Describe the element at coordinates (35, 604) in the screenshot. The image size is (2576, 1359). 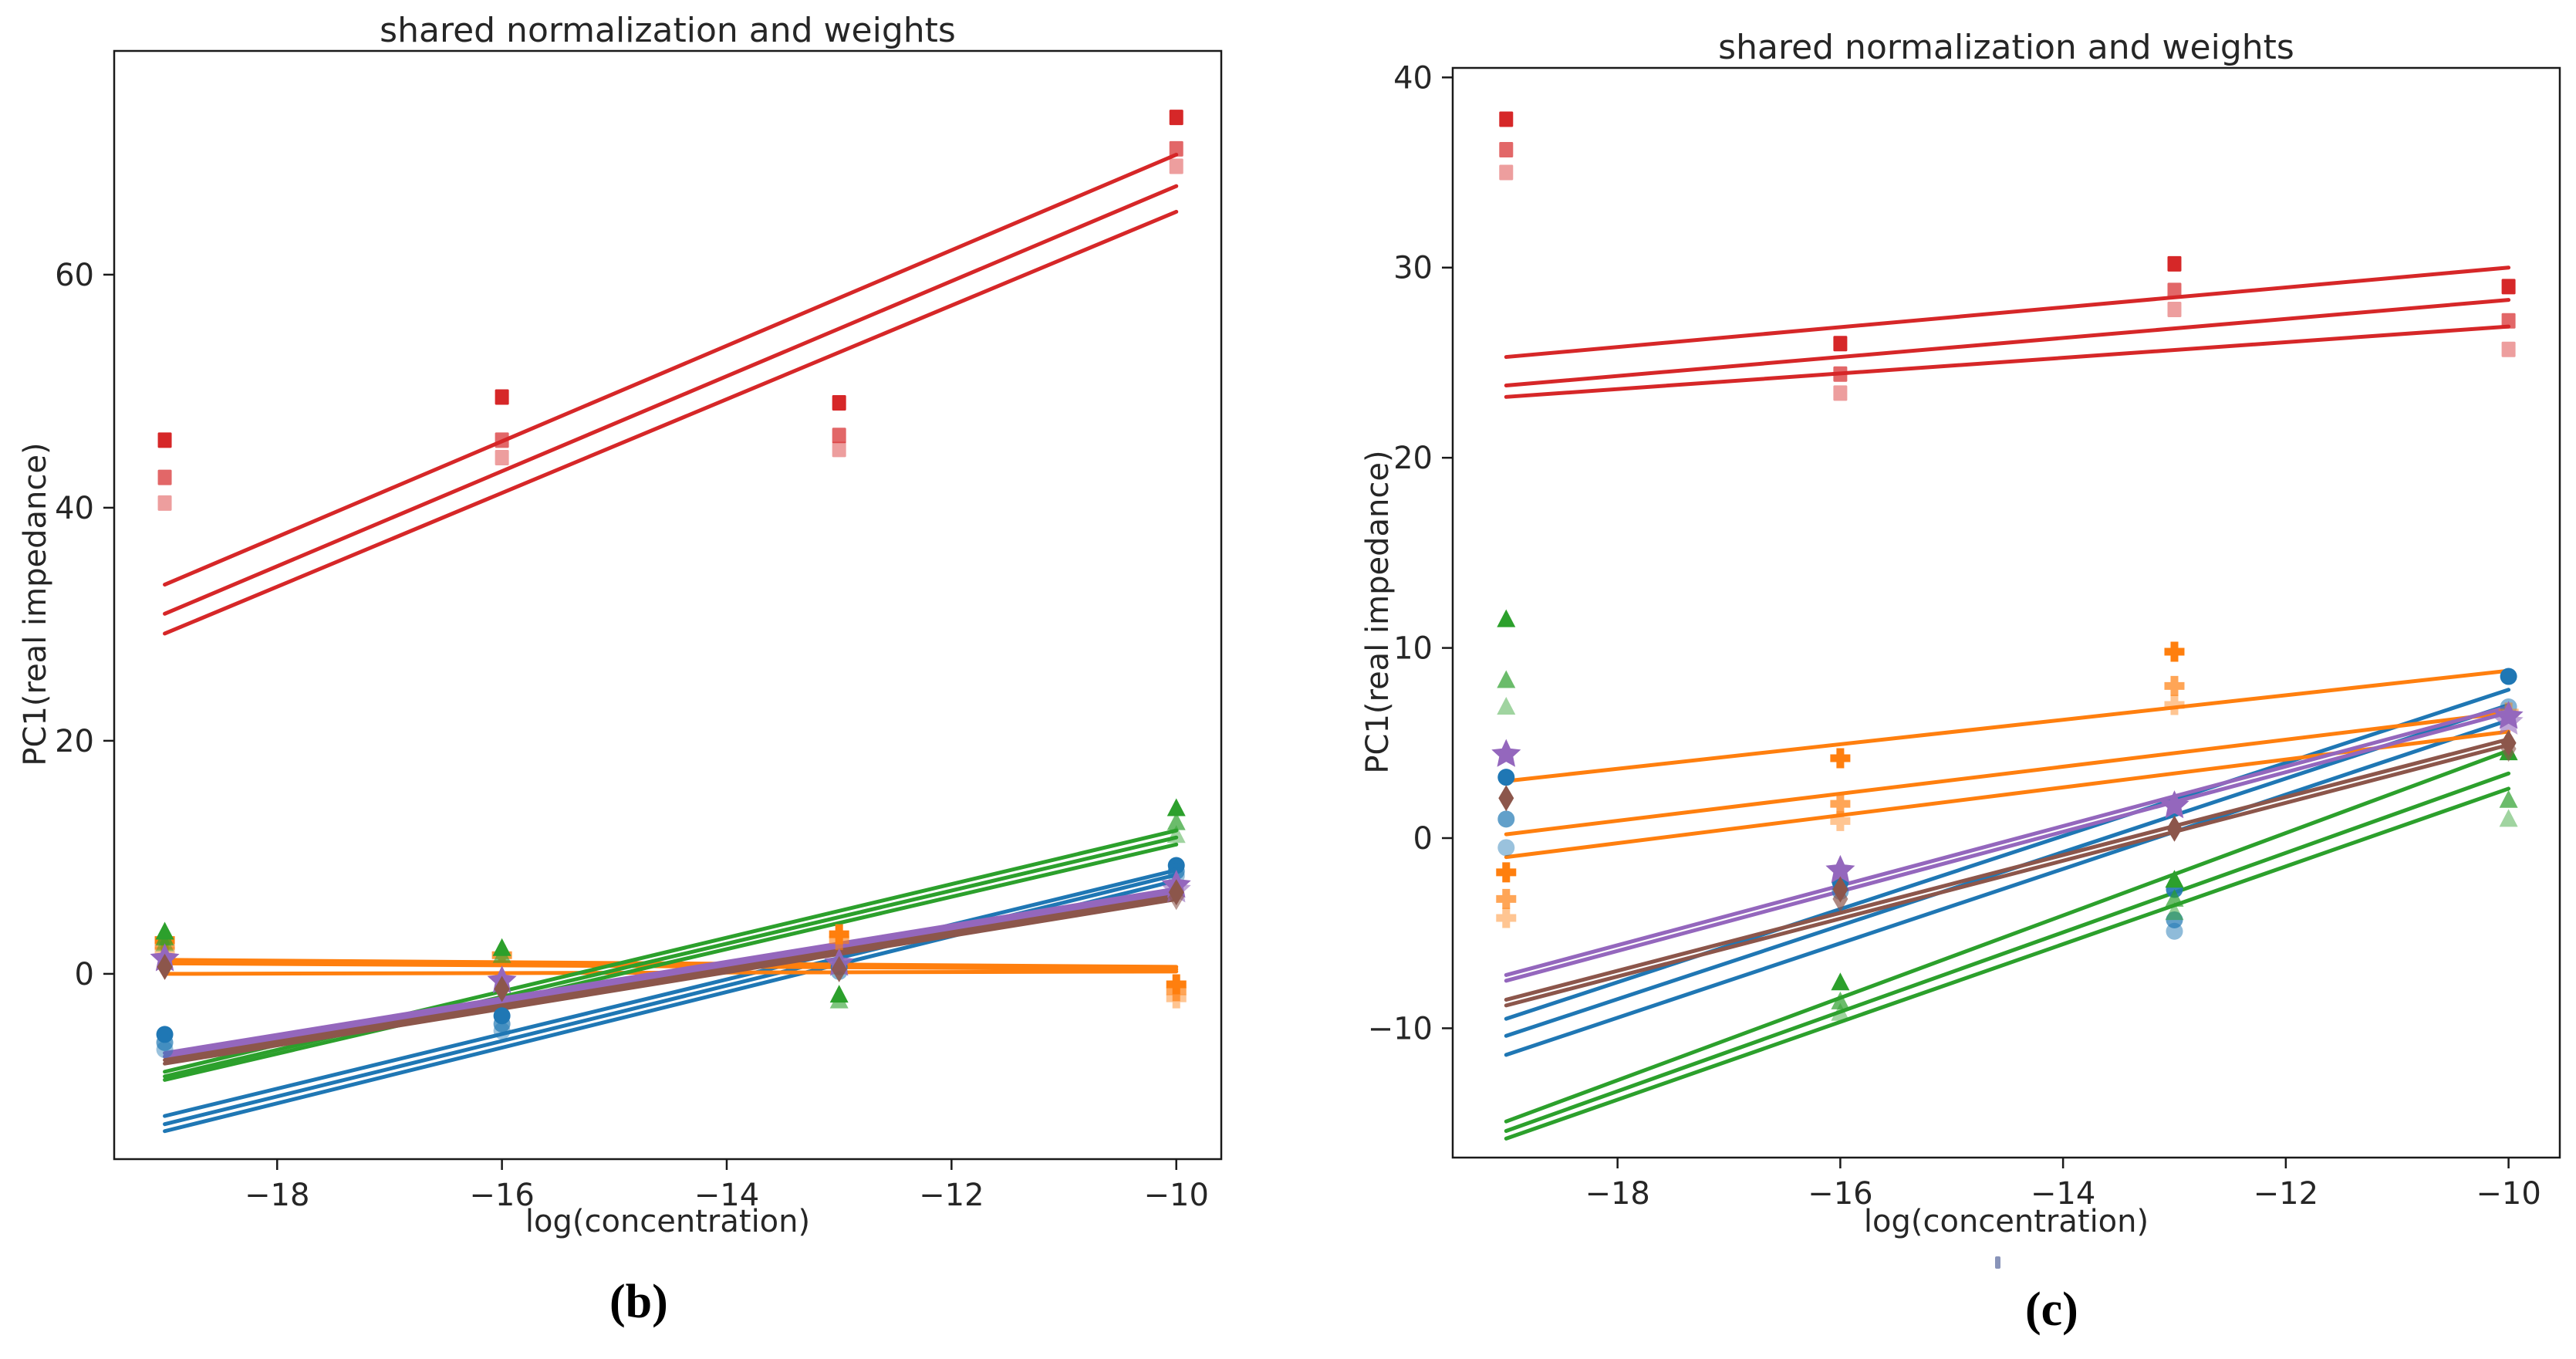
I see `plot-b-y-axis-label: PC1(real impedance)` at that location.